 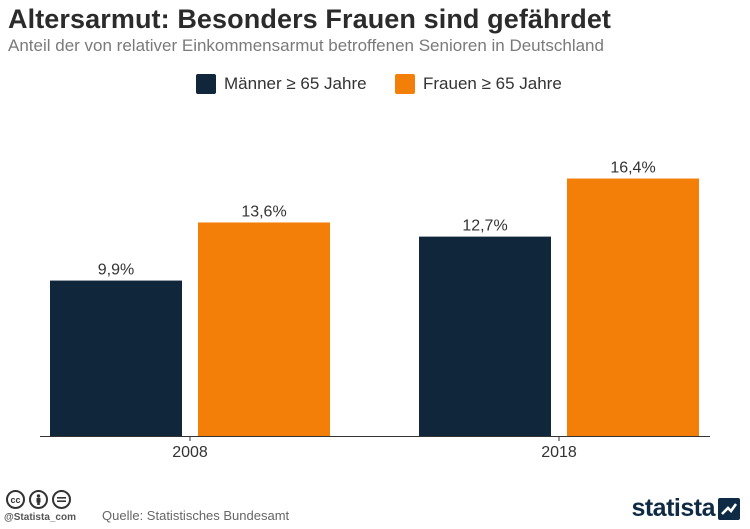 I want to click on logo-text: statista, so click(x=673, y=508).